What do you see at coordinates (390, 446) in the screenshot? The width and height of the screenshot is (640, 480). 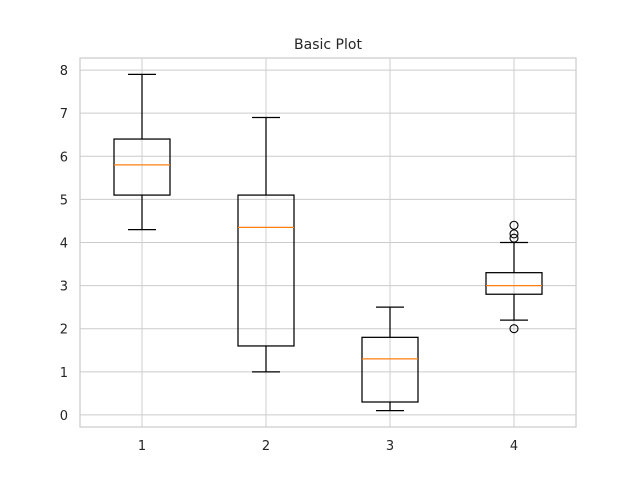 I see `x-tick-label: 3` at bounding box center [390, 446].